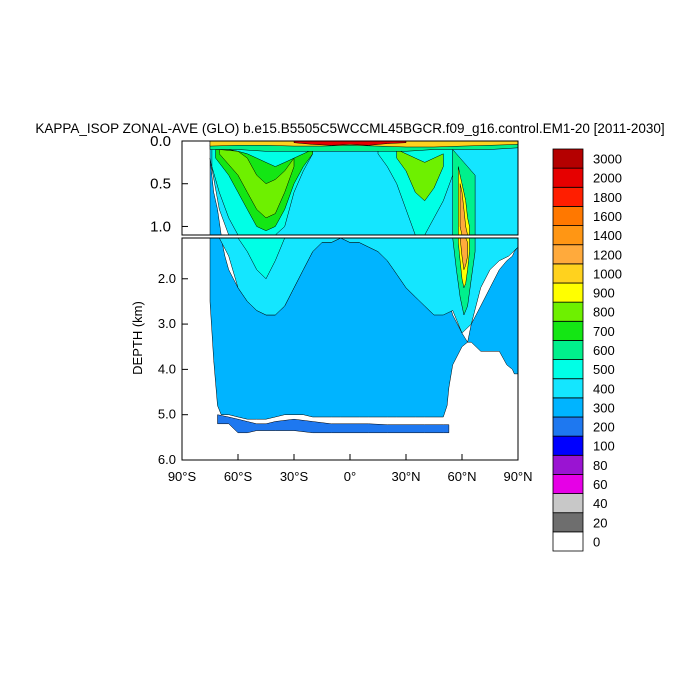 This screenshot has height=700, width=700. I want to click on colorbar-label: 20, so click(600, 522).